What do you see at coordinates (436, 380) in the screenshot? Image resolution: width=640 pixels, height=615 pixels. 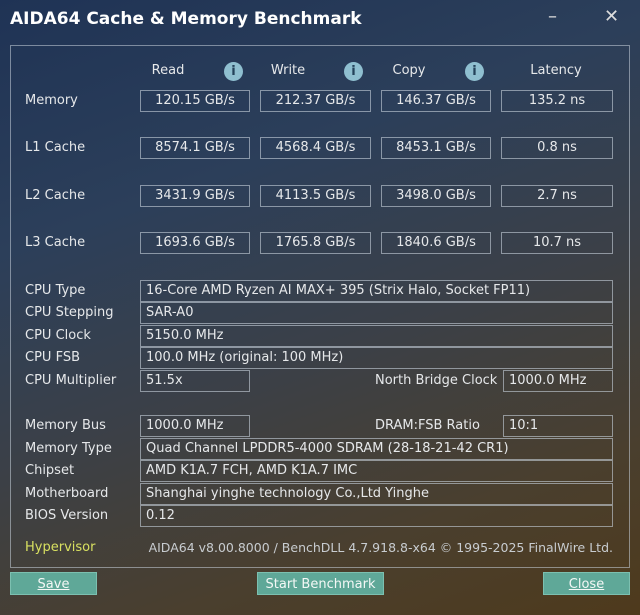 I see `nb-clock-label: North Bridge Clock` at bounding box center [436, 380].